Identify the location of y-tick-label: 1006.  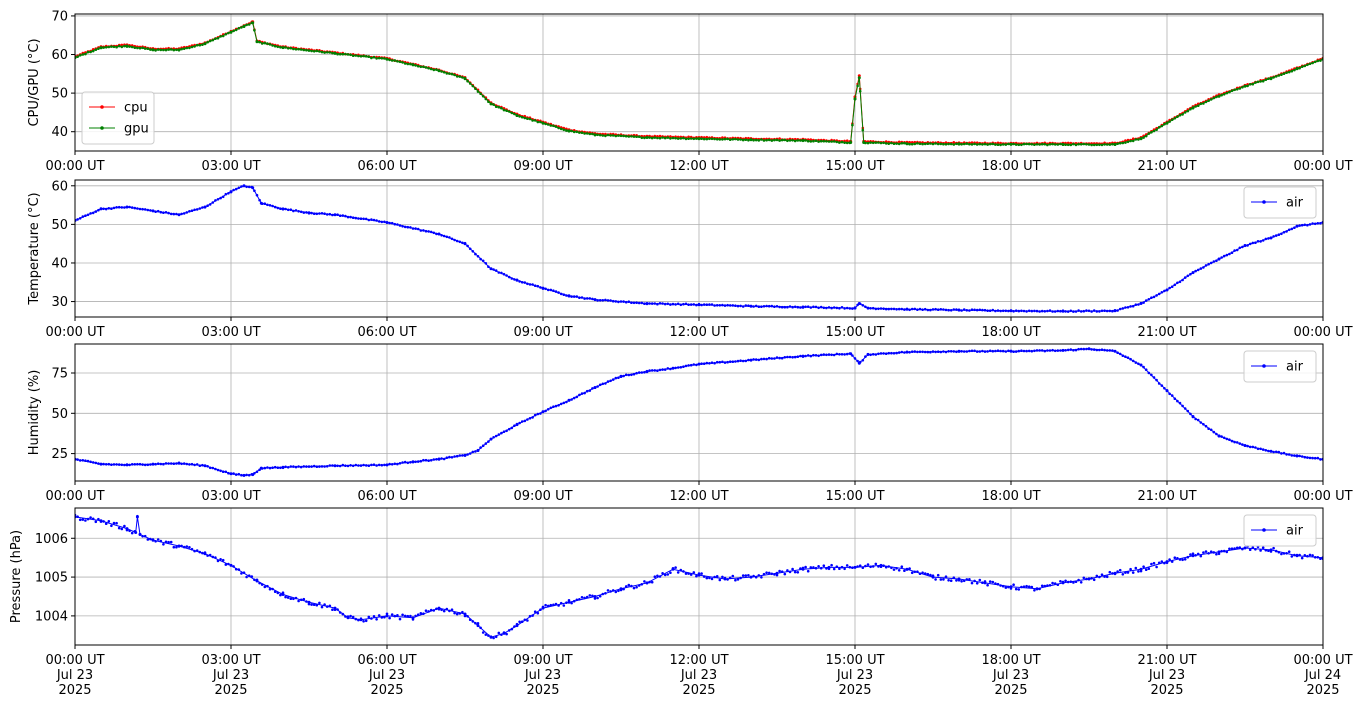
(51, 539).